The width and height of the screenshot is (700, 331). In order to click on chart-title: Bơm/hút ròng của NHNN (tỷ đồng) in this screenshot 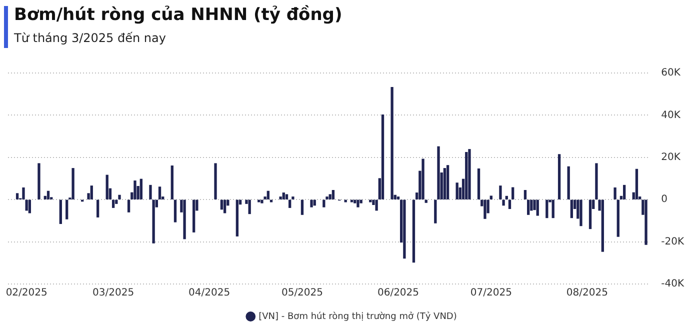, I will do `click(178, 15)`.